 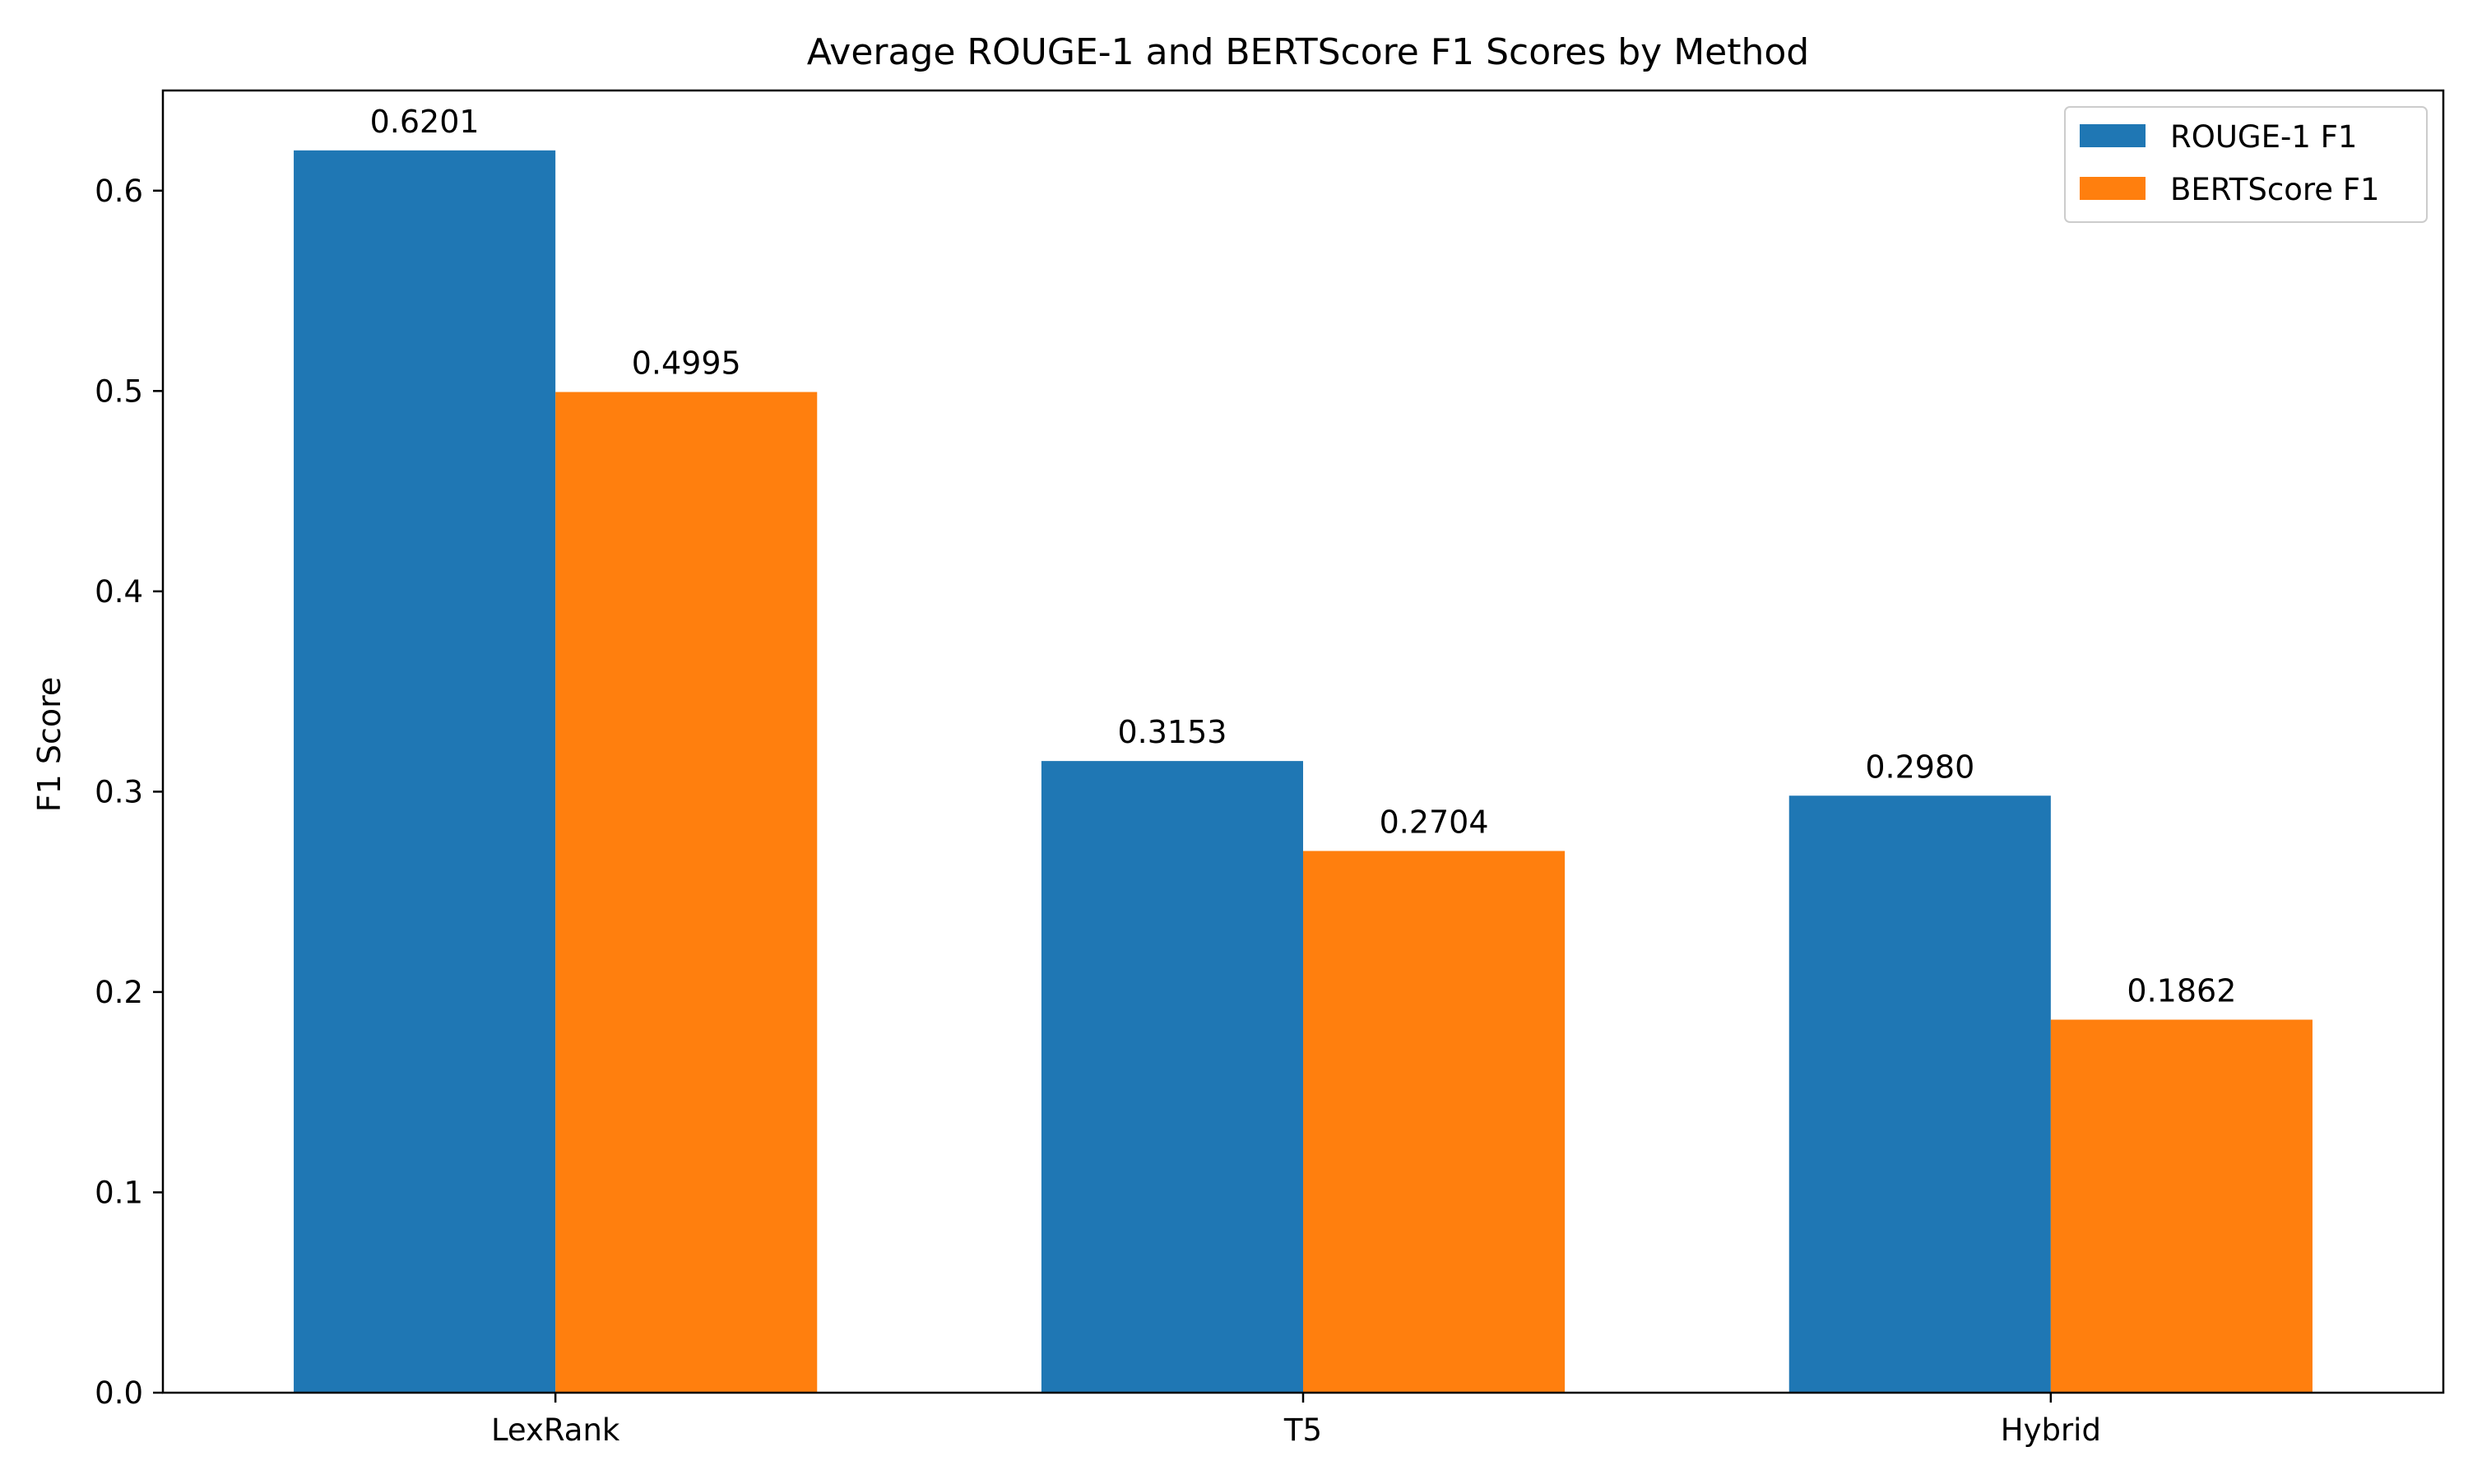 What do you see at coordinates (425, 122) in the screenshot?
I see `bar-value-label: 0.6201` at bounding box center [425, 122].